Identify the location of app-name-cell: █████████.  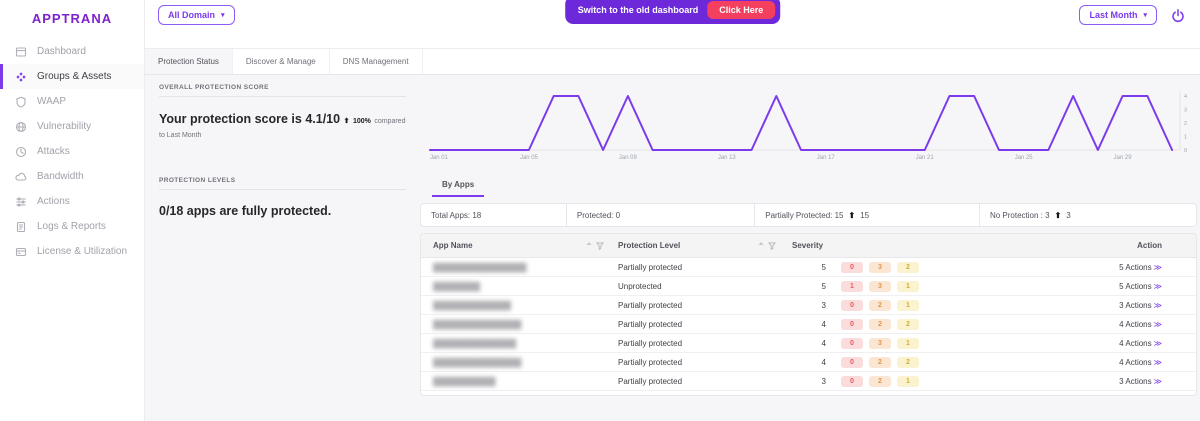
(519, 286).